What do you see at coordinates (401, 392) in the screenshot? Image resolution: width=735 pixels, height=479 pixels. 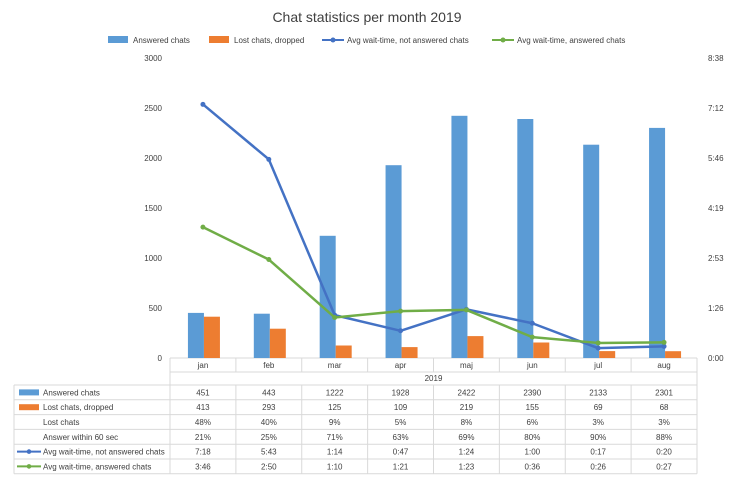 I see `table-cell: 1928` at bounding box center [401, 392].